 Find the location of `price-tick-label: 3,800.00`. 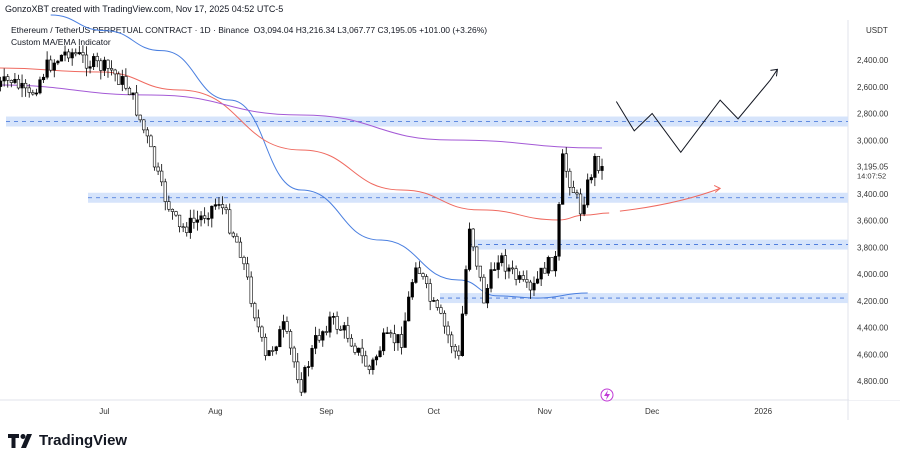

price-tick-label: 3,800.00 is located at coordinates (873, 247).